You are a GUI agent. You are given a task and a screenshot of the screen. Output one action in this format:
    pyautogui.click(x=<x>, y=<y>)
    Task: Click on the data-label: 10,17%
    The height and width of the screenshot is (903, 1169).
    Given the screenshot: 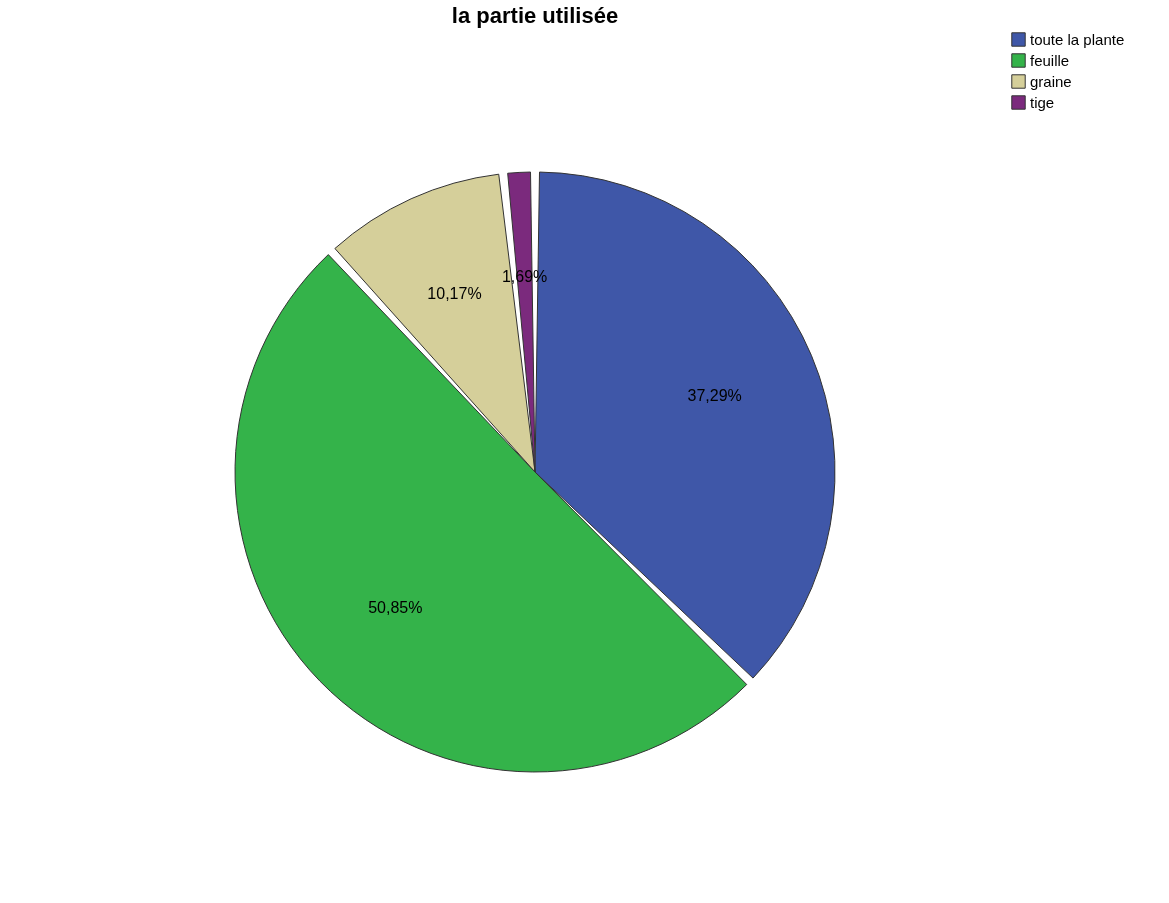 What is the action you would take?
    pyautogui.click(x=454, y=294)
    